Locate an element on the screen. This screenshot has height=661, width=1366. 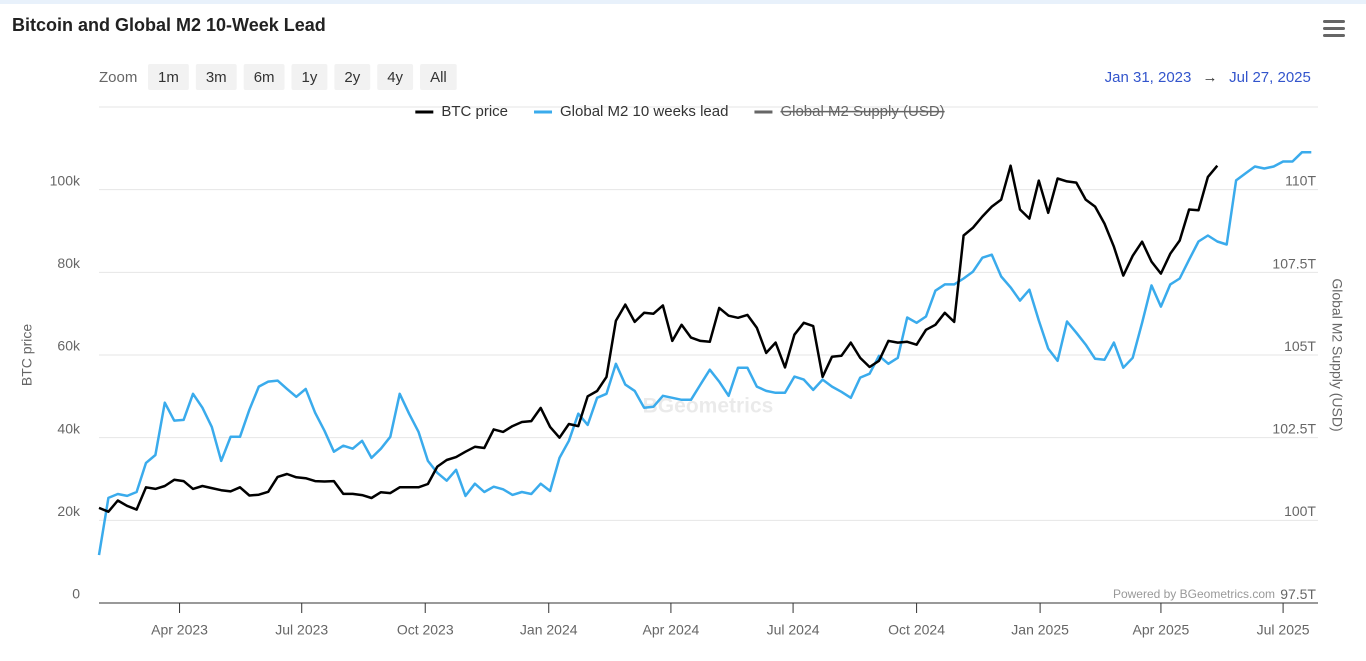
zoom-button-label: 3m is located at coordinates (216, 77).